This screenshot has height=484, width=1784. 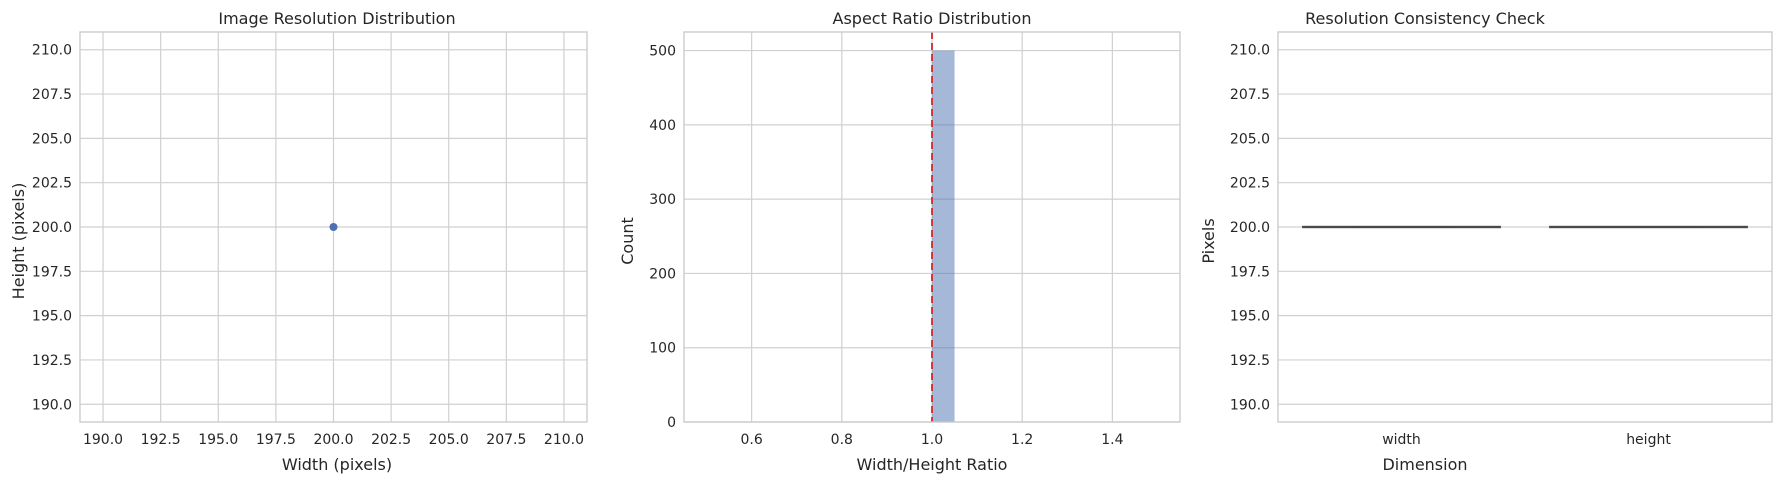 What do you see at coordinates (662, 274) in the screenshot?
I see `y-tick-label: 200` at bounding box center [662, 274].